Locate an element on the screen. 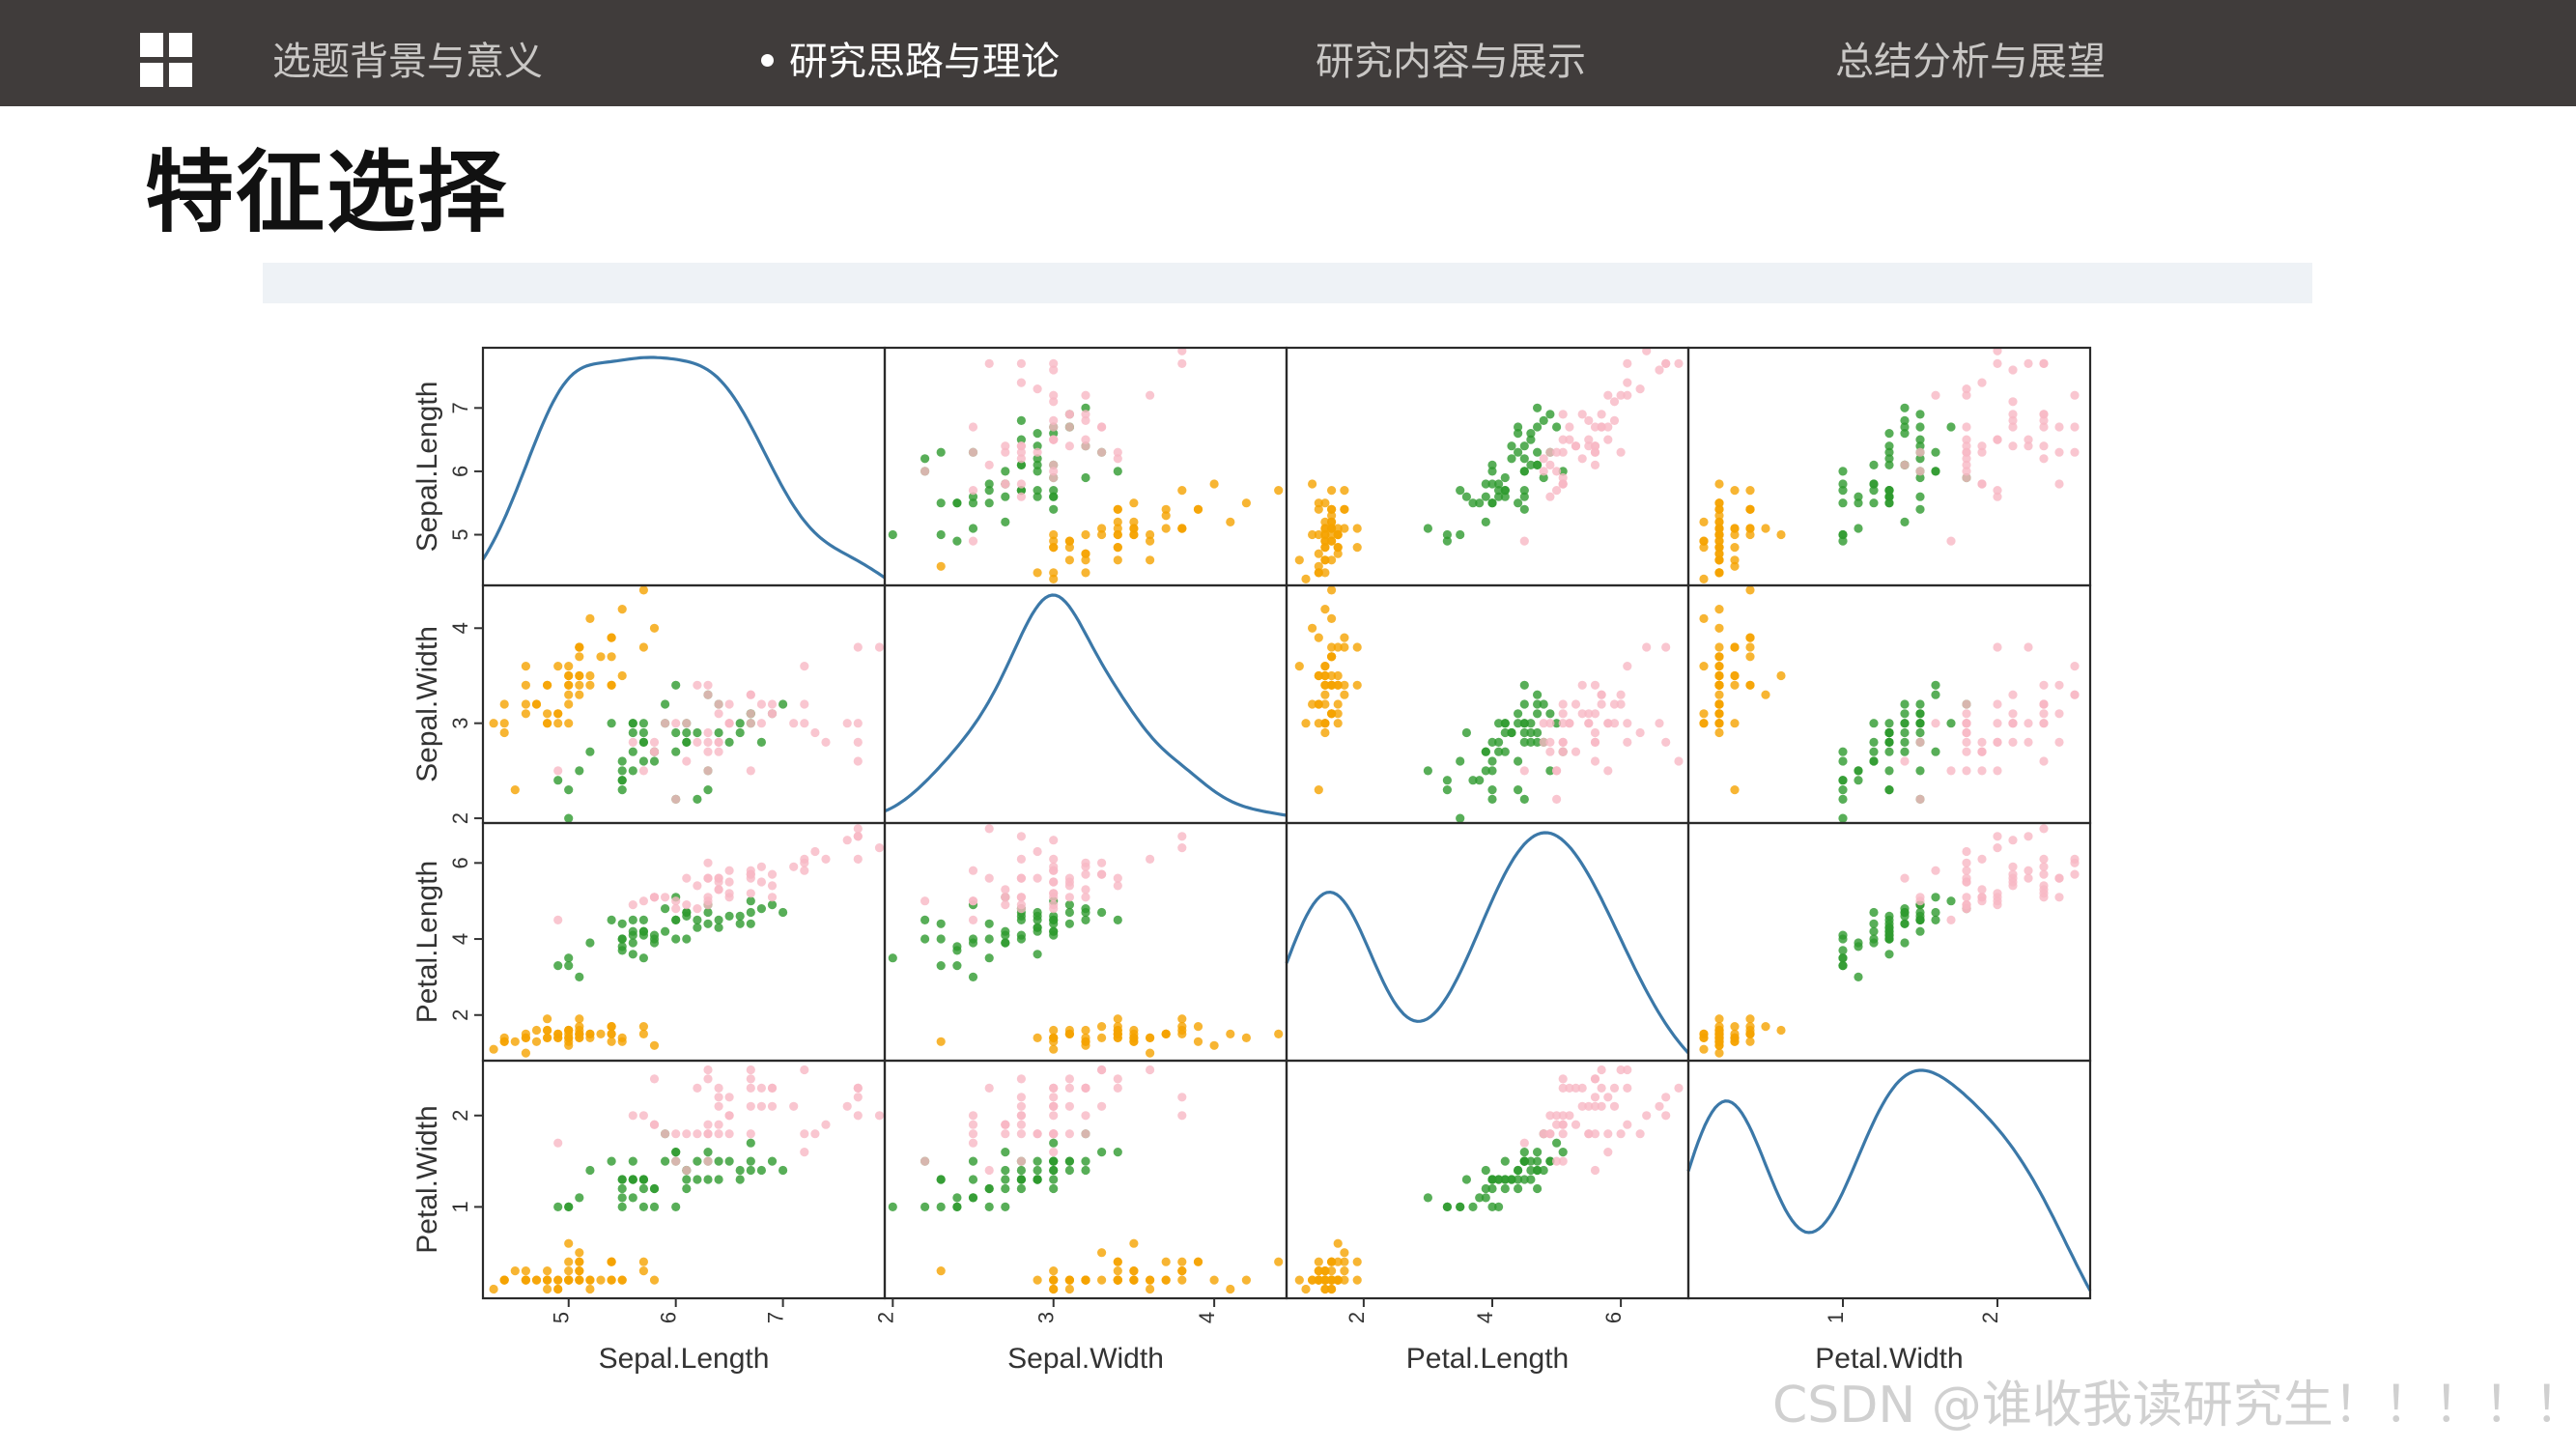 The width and height of the screenshot is (2576, 1449). nav-item-label: 研究思路与理论 is located at coordinates (924, 62).